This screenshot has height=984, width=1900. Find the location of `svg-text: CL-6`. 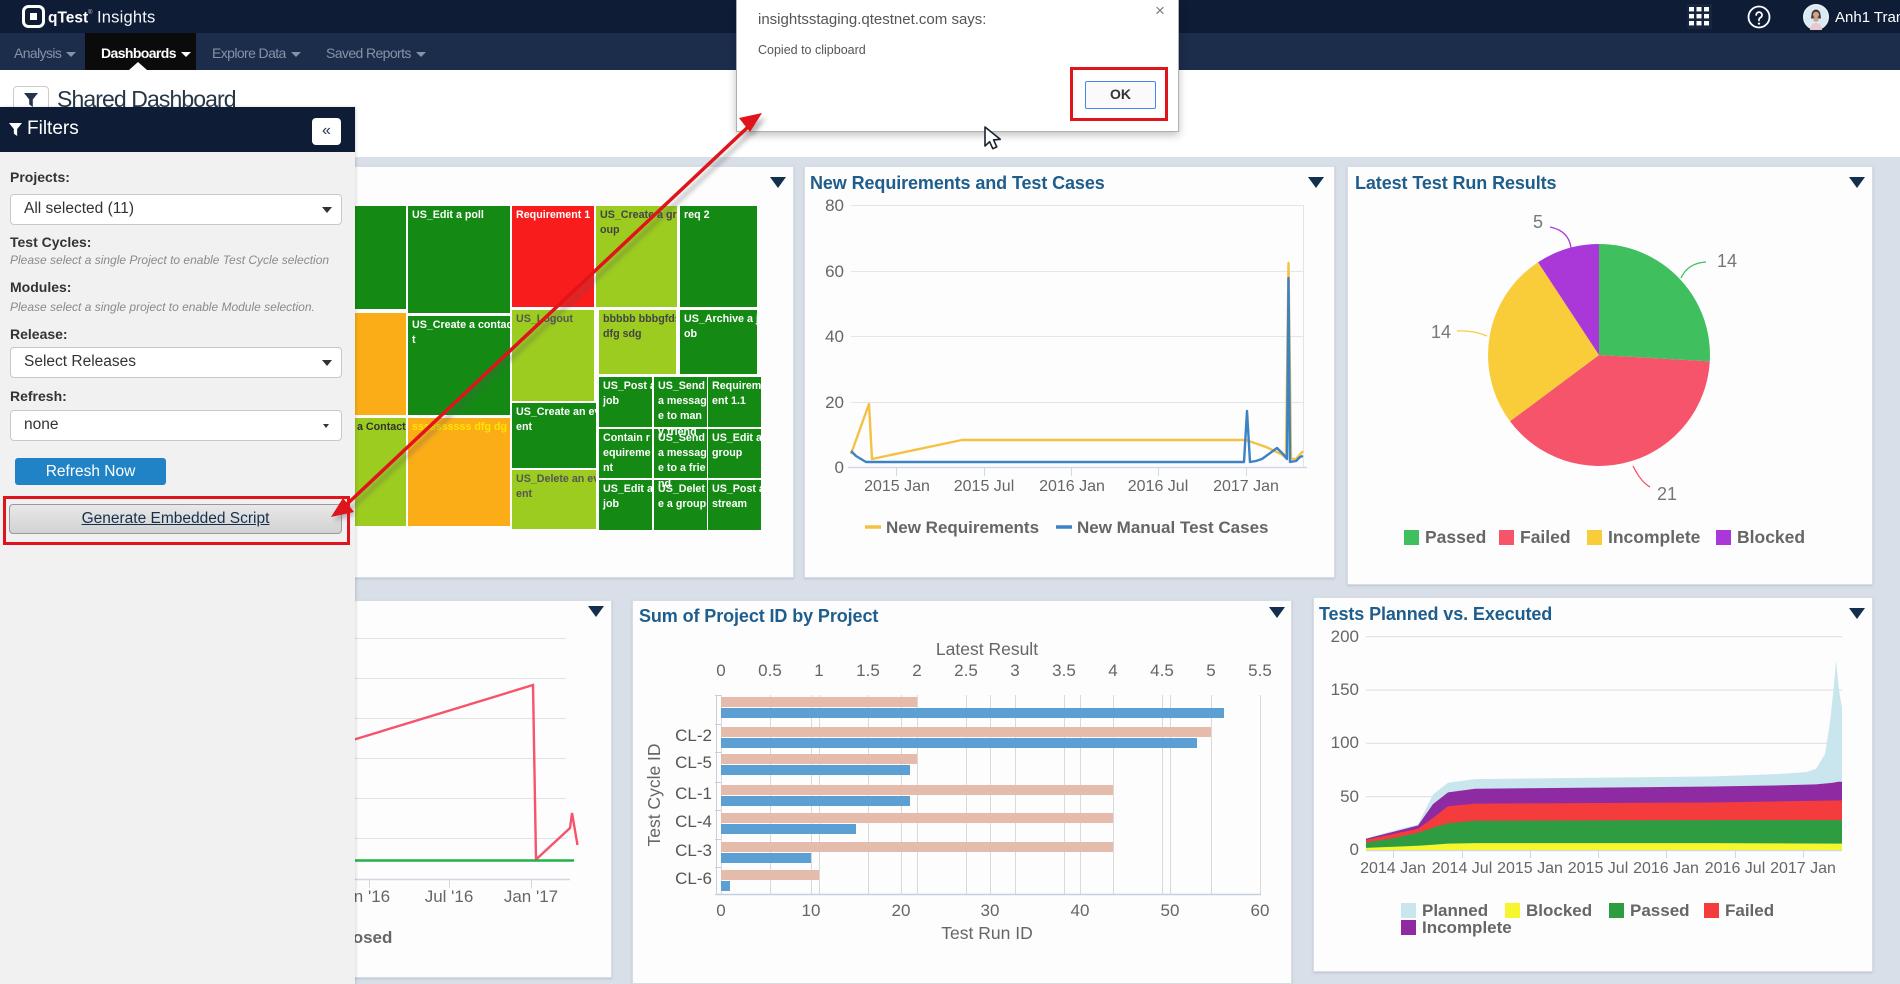

svg-text: CL-6 is located at coordinates (693, 878).